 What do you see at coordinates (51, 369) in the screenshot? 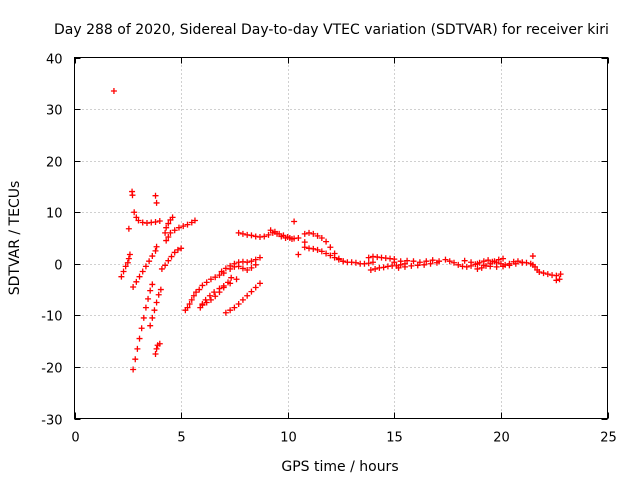
I see `y-tick-label: -20` at bounding box center [51, 369].